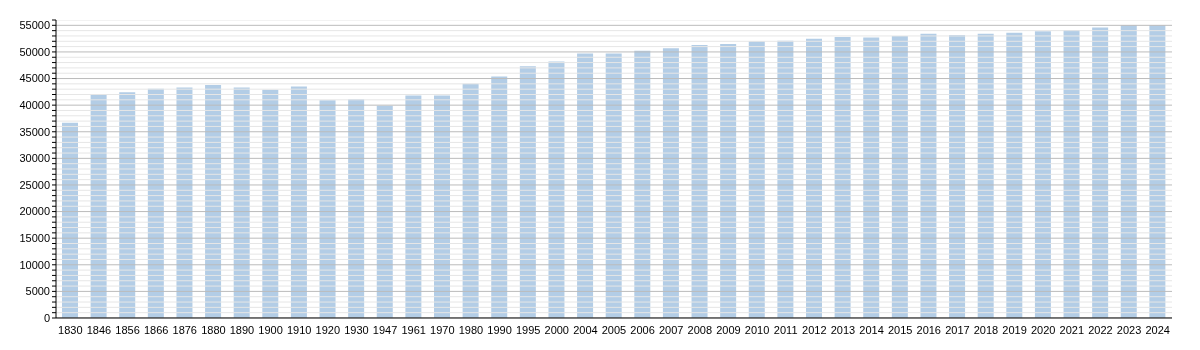 The width and height of the screenshot is (1200, 350). Describe the element at coordinates (185, 329) in the screenshot. I see `x-tick-label: 1876` at that location.